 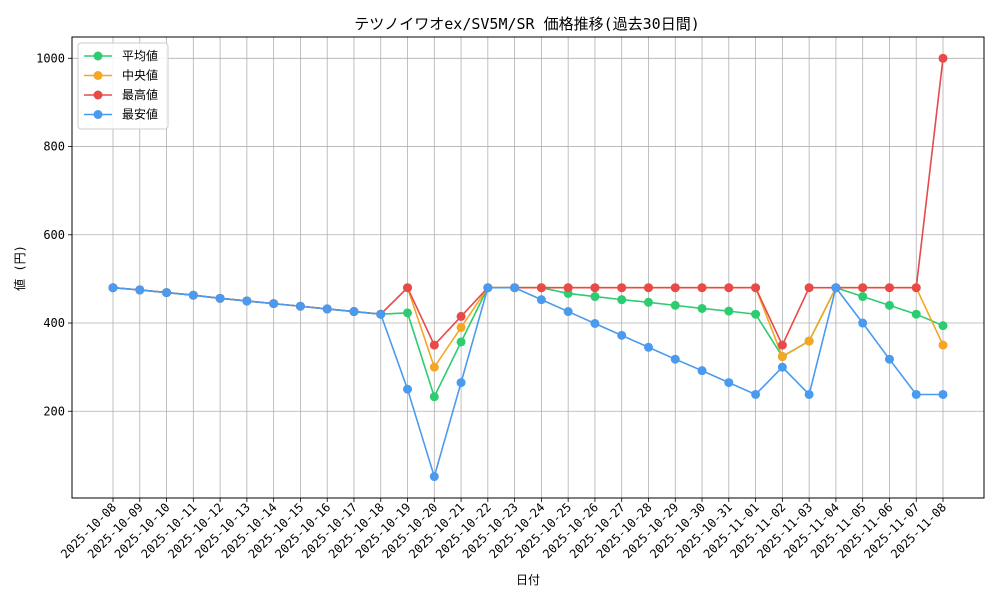 I want to click on legend-label: 中央値, so click(x=140, y=75).